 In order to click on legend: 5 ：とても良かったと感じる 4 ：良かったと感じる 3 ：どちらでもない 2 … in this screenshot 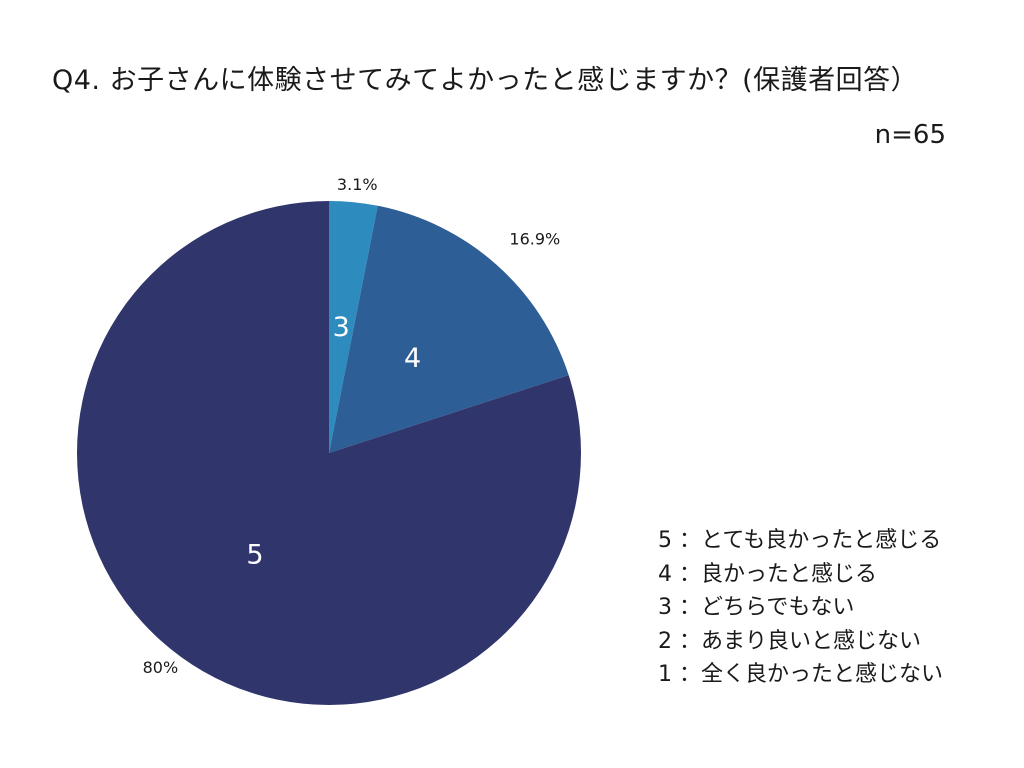, I will do `click(800, 608)`.